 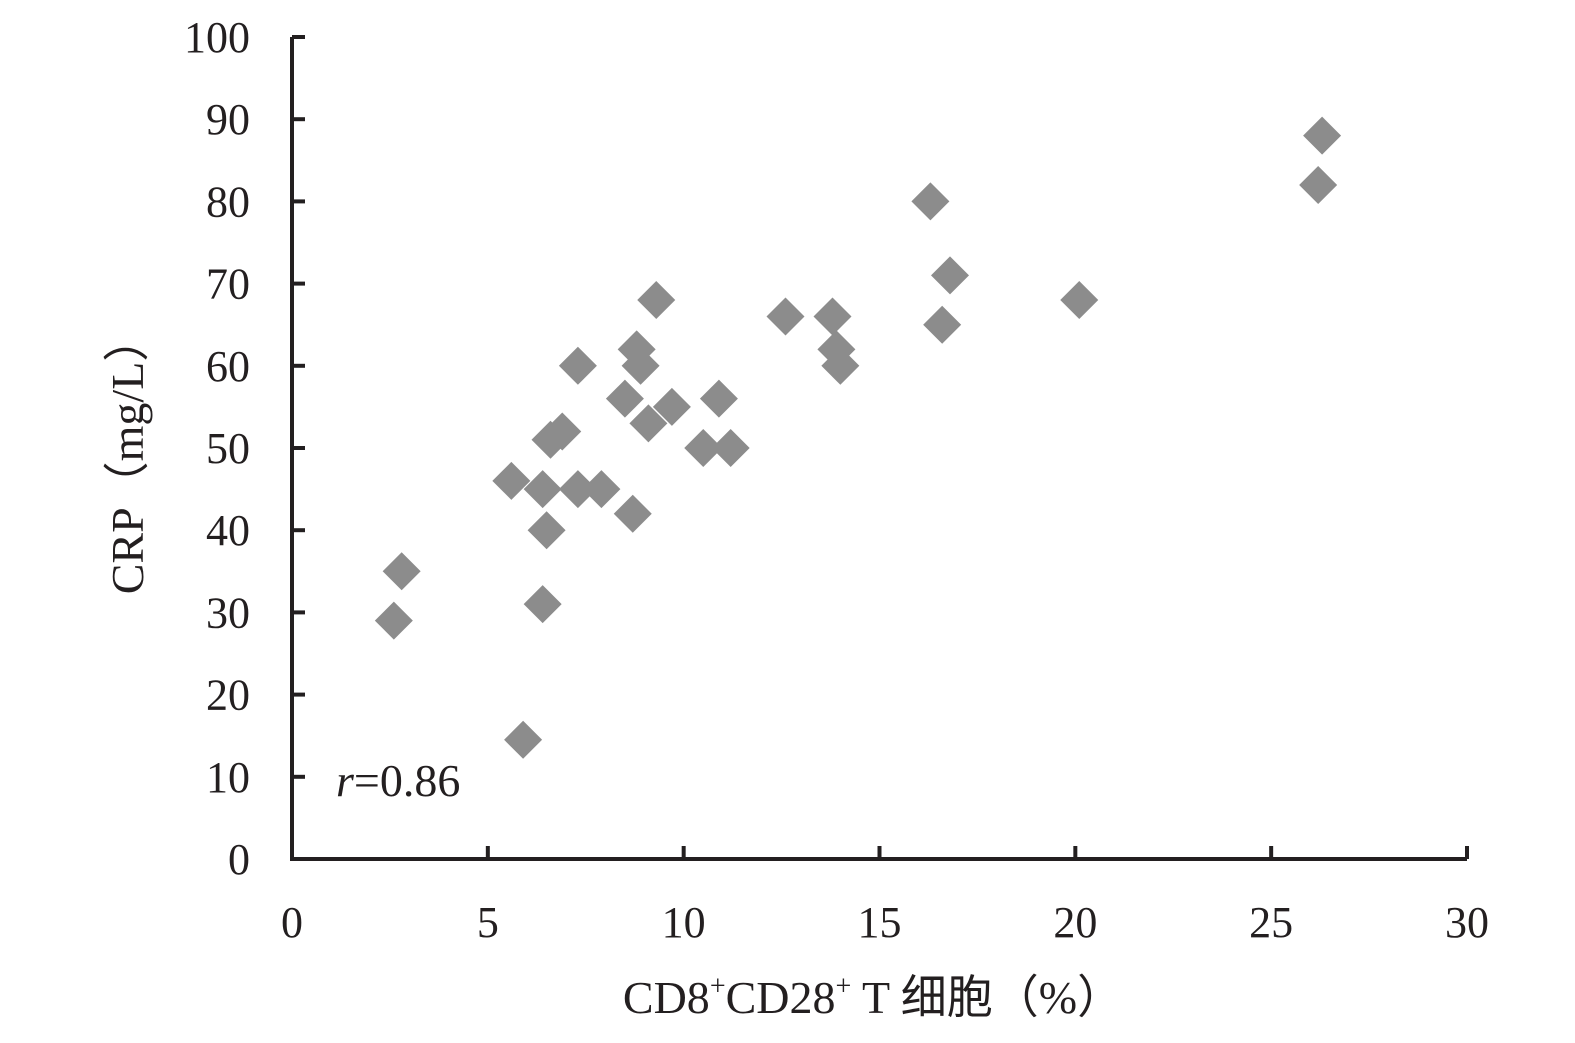 What do you see at coordinates (228, 530) in the screenshot?
I see `y-tick-label: 40` at bounding box center [228, 530].